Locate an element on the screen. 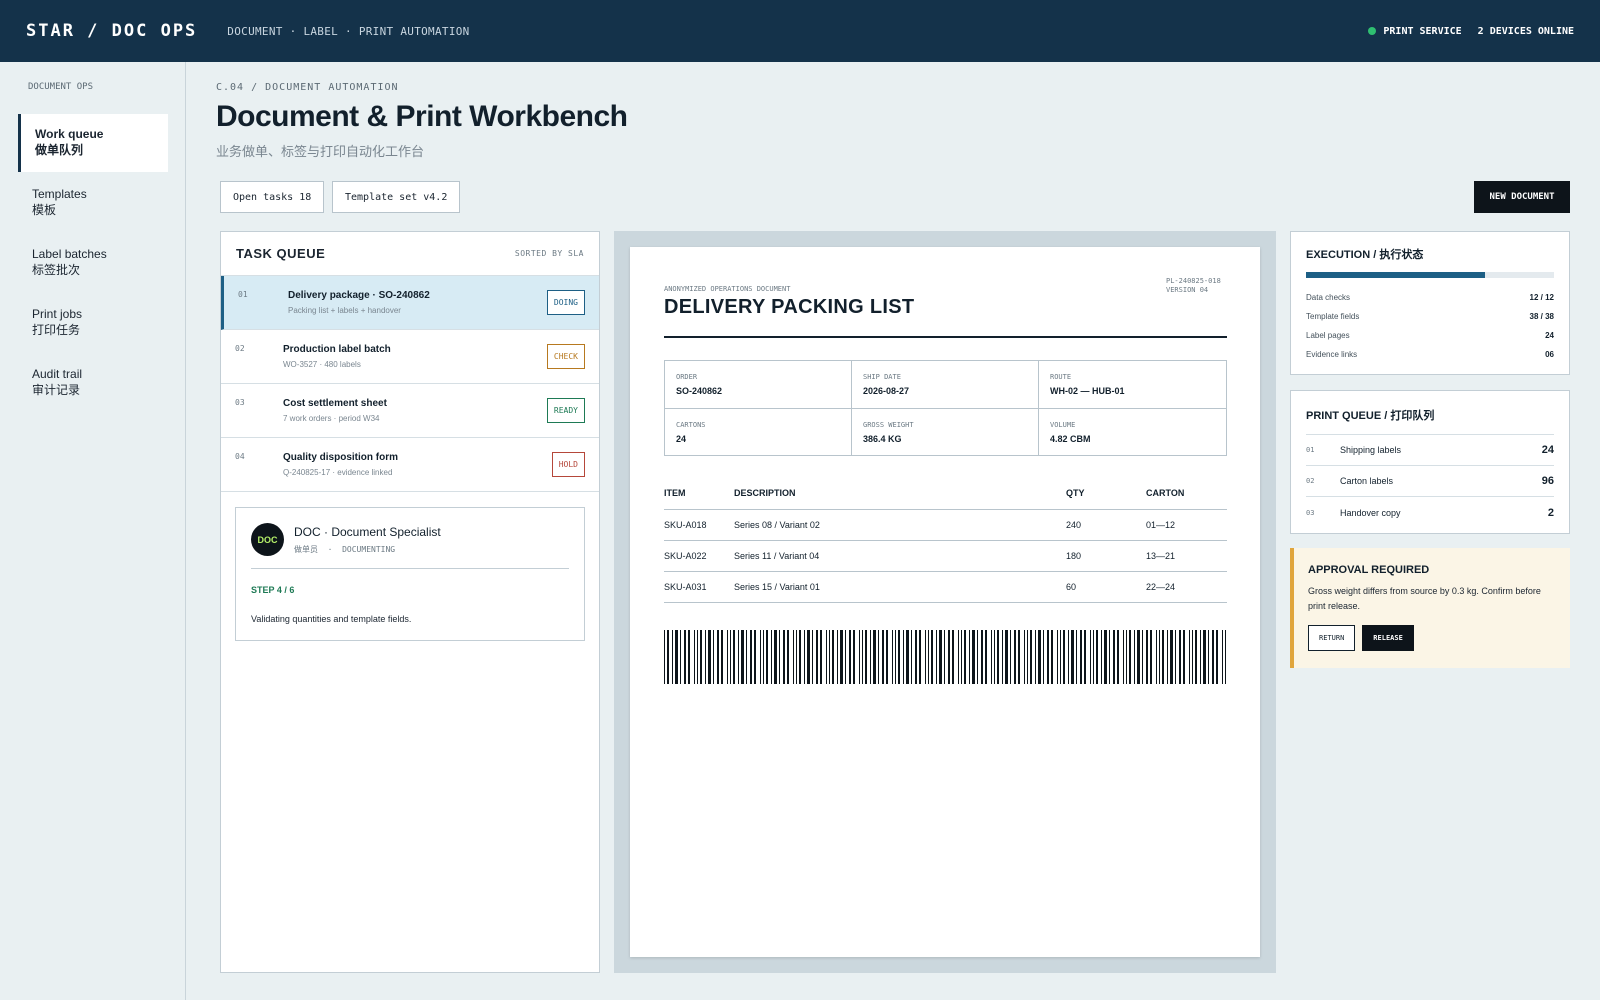 The image size is (1600, 1000). divider is located at coordinates (410, 568).